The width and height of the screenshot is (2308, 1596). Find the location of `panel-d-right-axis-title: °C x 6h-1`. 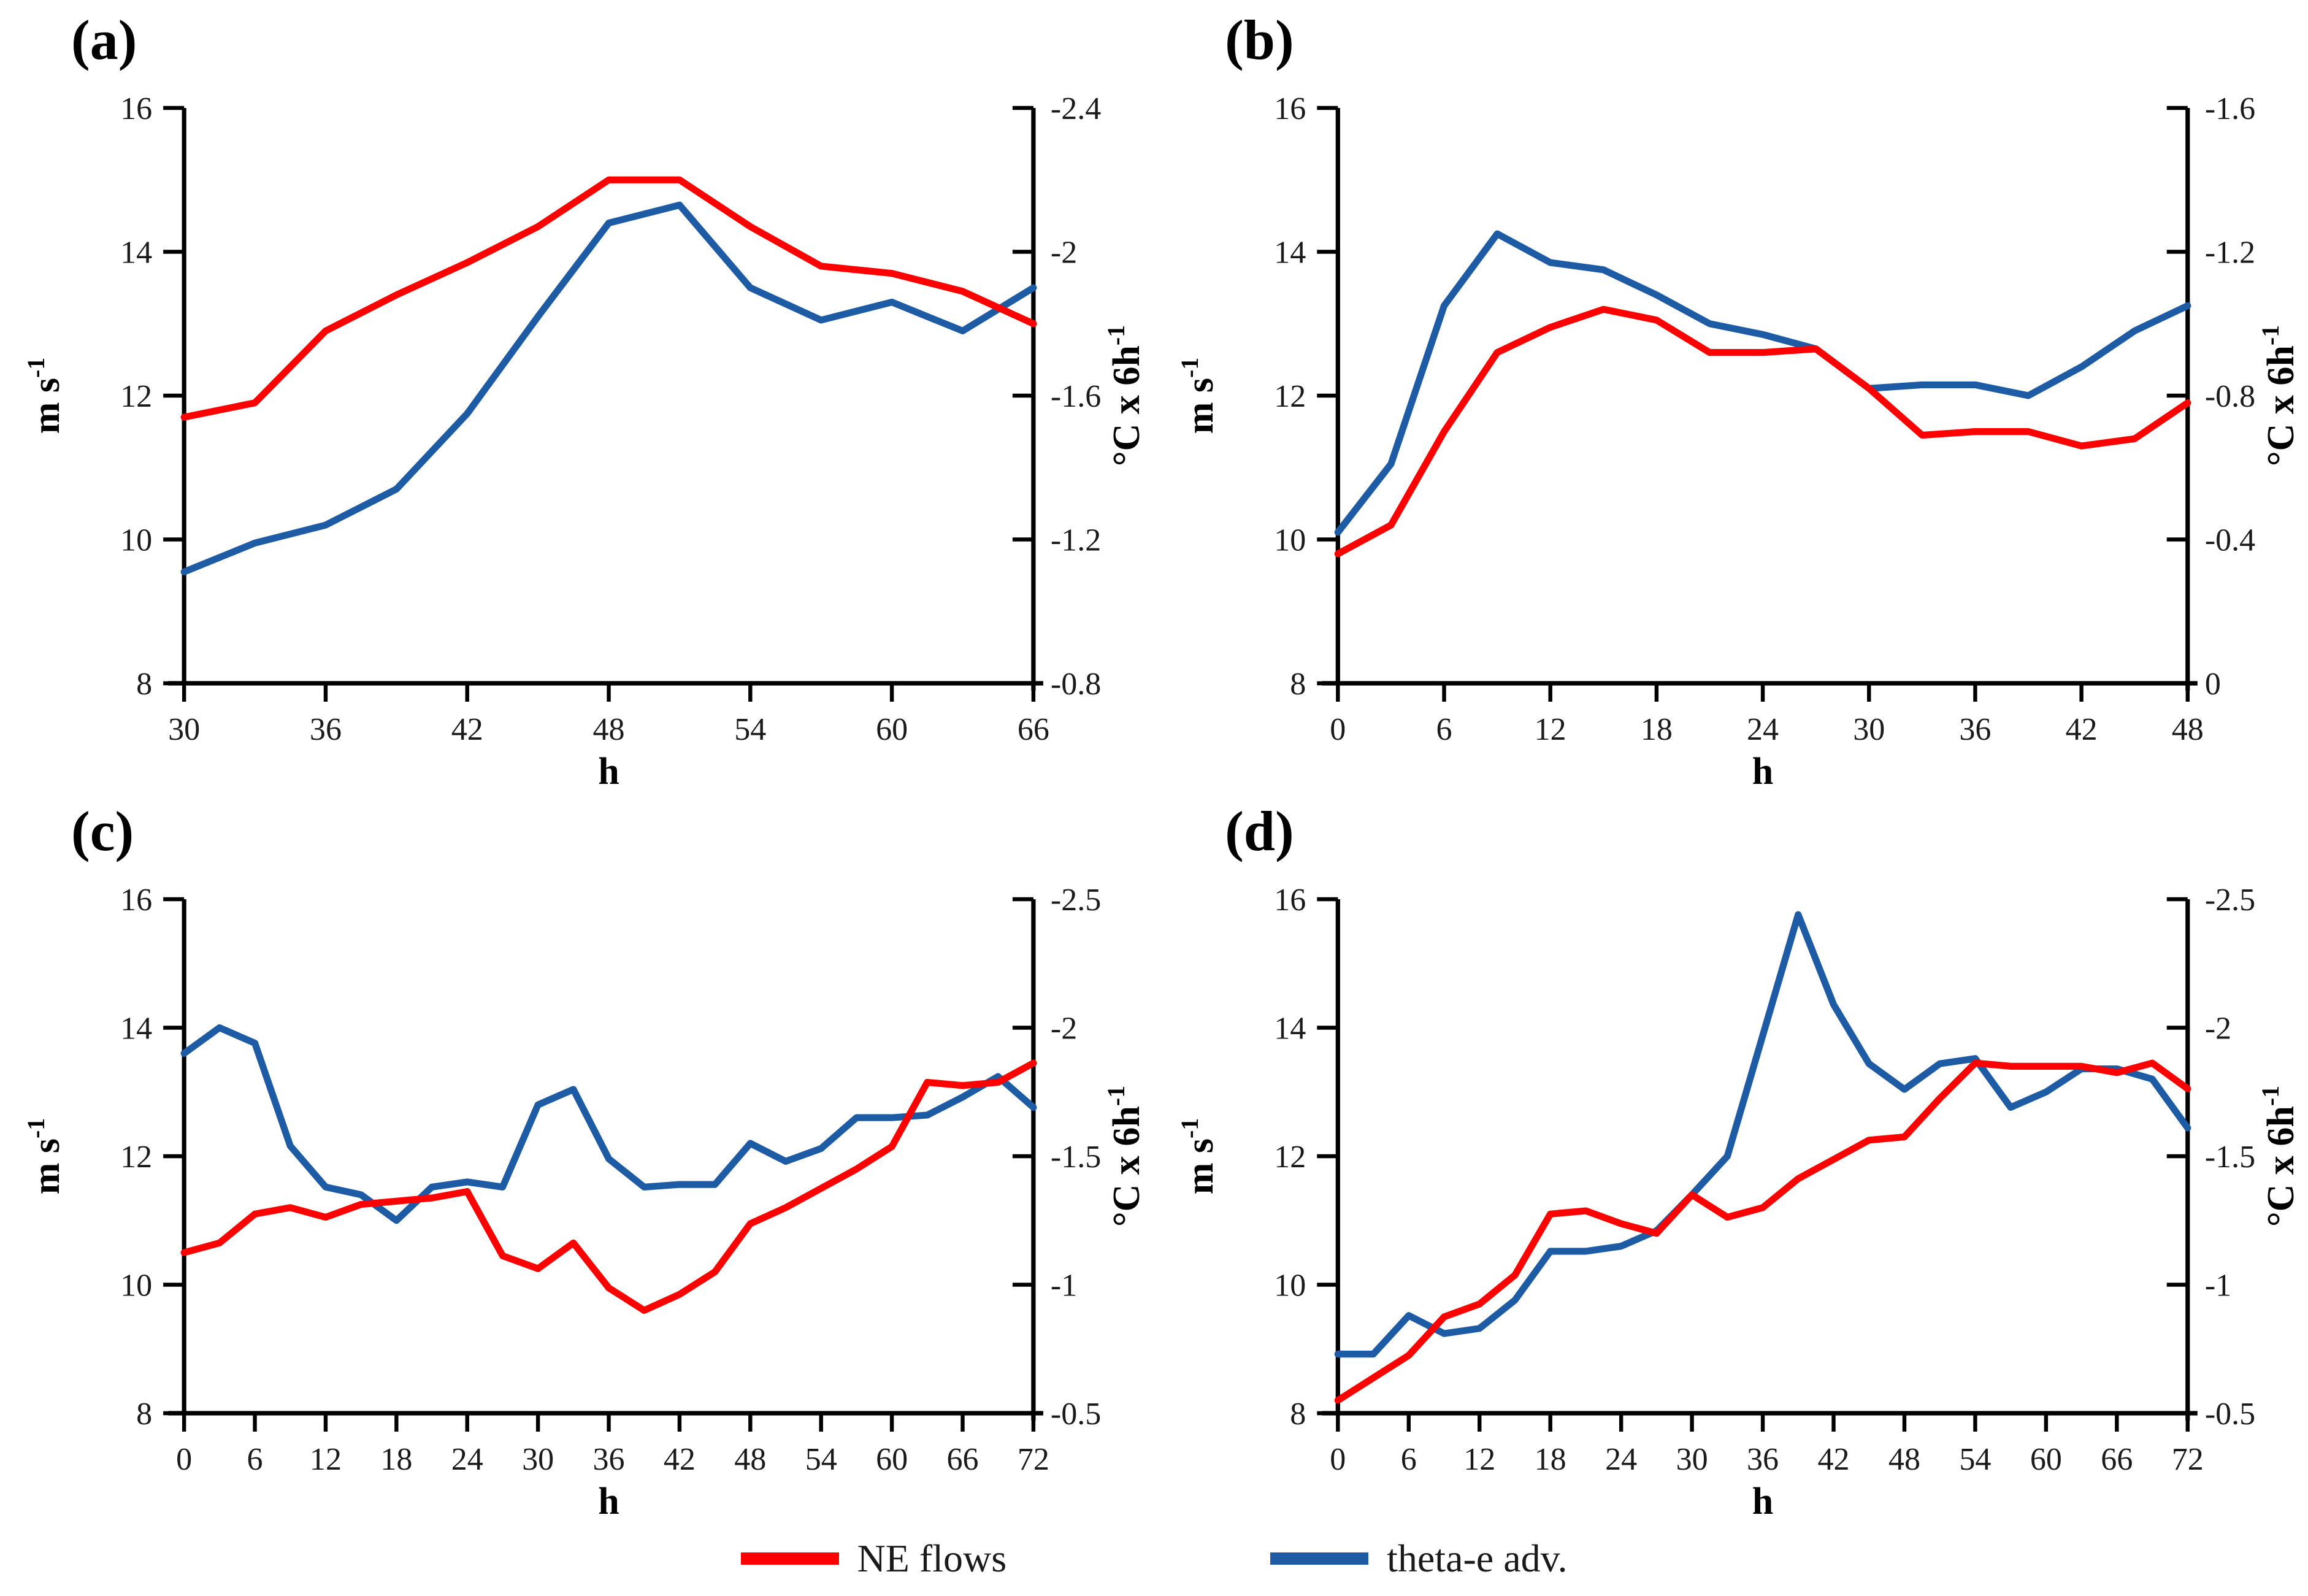

panel-d-right-axis-title: °C x 6h-1 is located at coordinates (2279, 1156).